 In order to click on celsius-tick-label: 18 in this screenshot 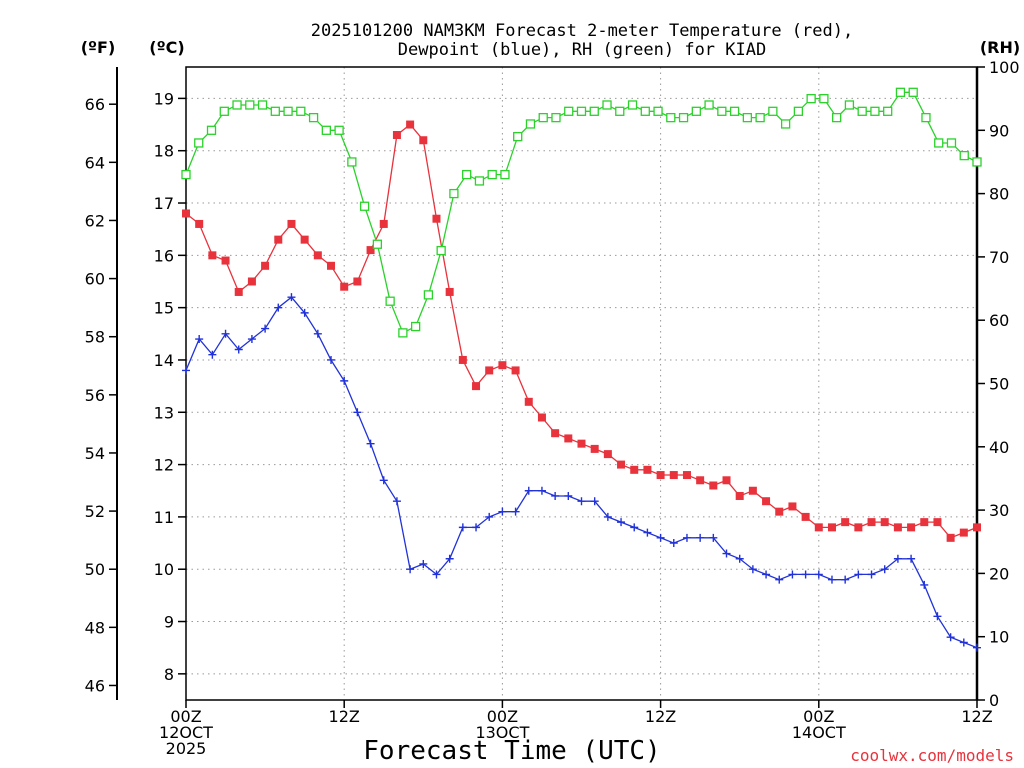, I will do `click(164, 151)`.